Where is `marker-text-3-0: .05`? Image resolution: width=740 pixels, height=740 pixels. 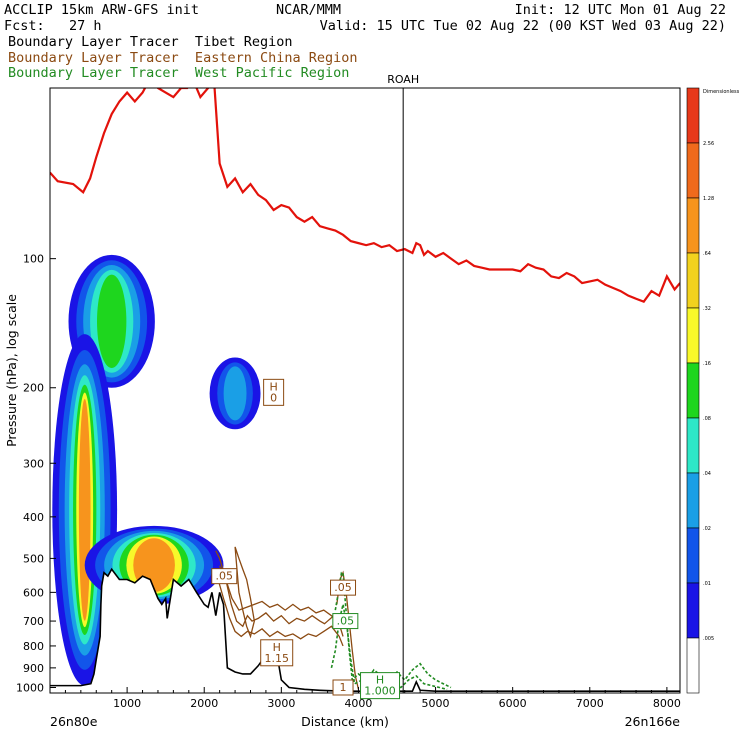
marker-text-3-0: .05 is located at coordinates (343, 587).